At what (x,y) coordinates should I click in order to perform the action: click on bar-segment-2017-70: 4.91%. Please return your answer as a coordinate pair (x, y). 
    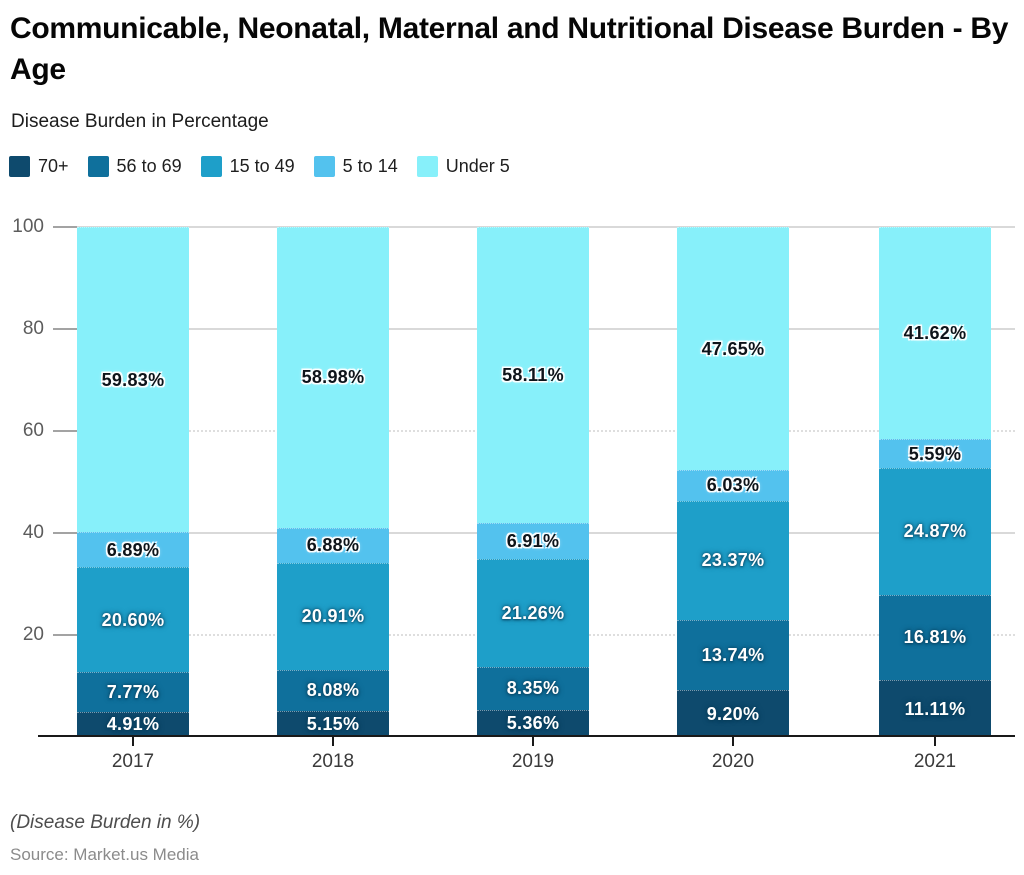
    Looking at the image, I should click on (133, 724).